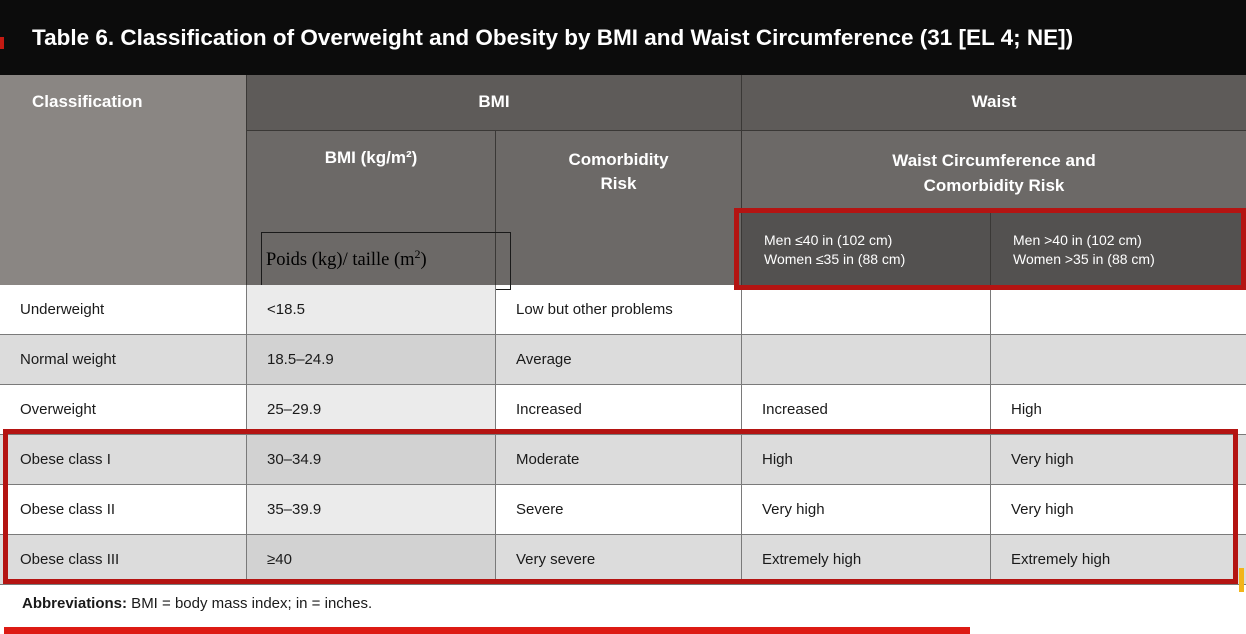  What do you see at coordinates (865, 509) in the screenshot?
I see `cell-waist-low: Very high` at bounding box center [865, 509].